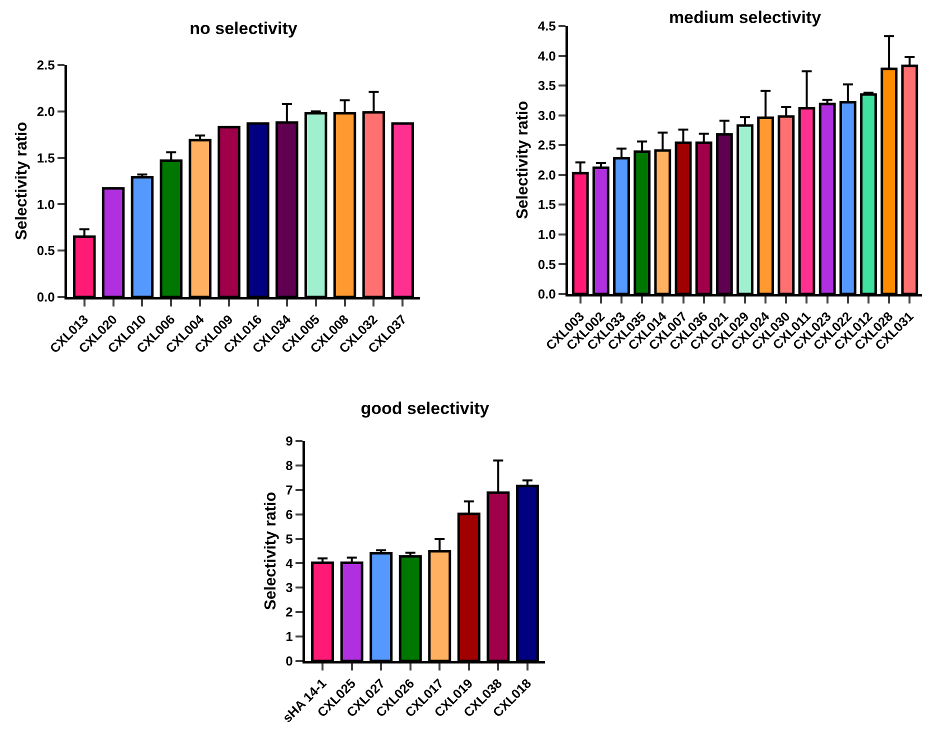 The width and height of the screenshot is (926, 731). Describe the element at coordinates (289, 588) in the screenshot. I see `y-tick-label: 3` at that location.